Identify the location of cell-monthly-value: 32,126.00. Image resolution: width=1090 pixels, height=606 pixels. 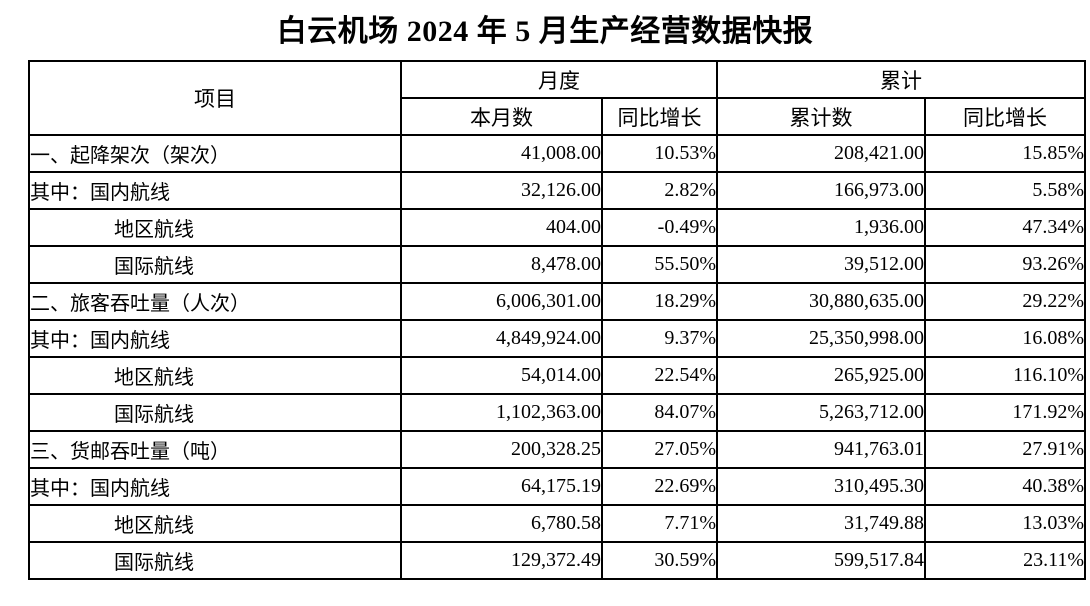
(501, 190).